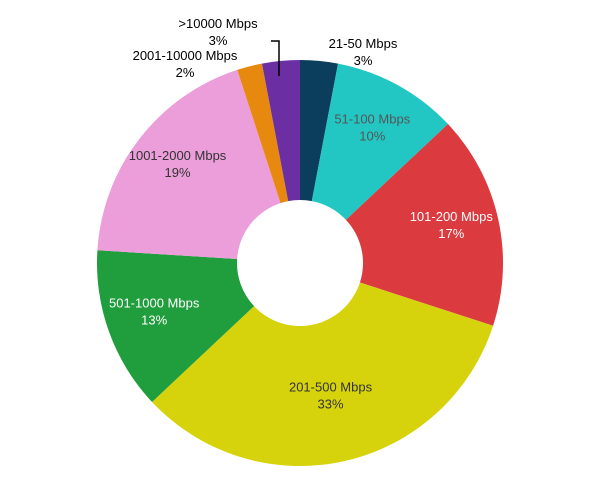 This screenshot has height=490, width=600. Describe the element at coordinates (331, 387) in the screenshot. I see `label-category: 201-500 Mbps` at that location.